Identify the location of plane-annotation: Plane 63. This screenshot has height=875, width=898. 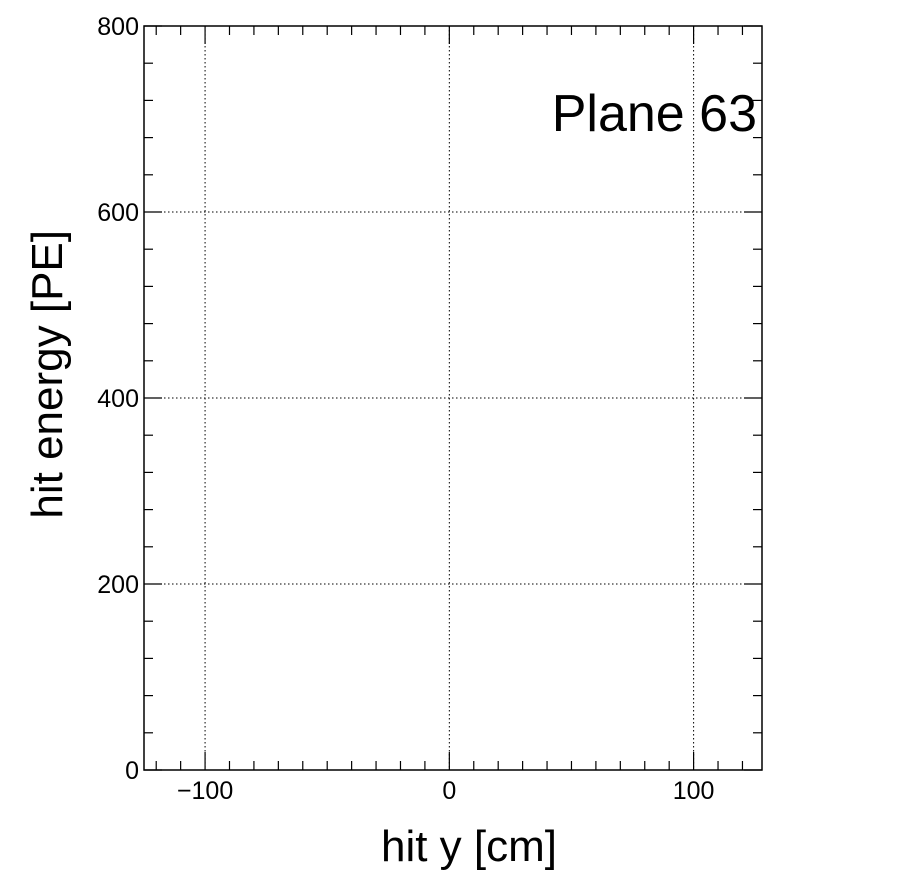
(654, 114).